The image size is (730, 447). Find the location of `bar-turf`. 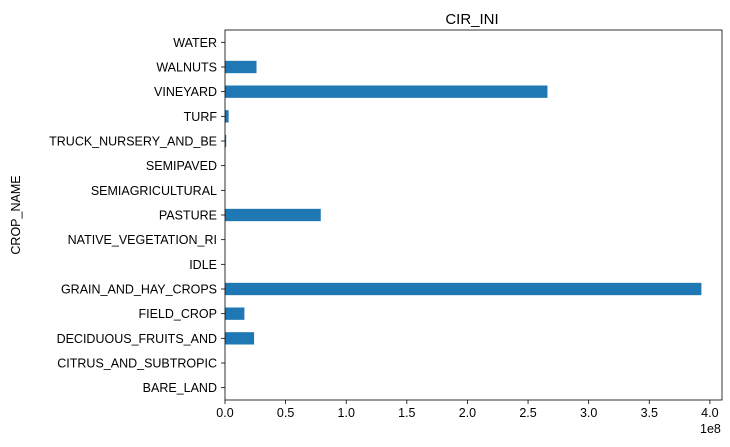

bar-turf is located at coordinates (227, 116).